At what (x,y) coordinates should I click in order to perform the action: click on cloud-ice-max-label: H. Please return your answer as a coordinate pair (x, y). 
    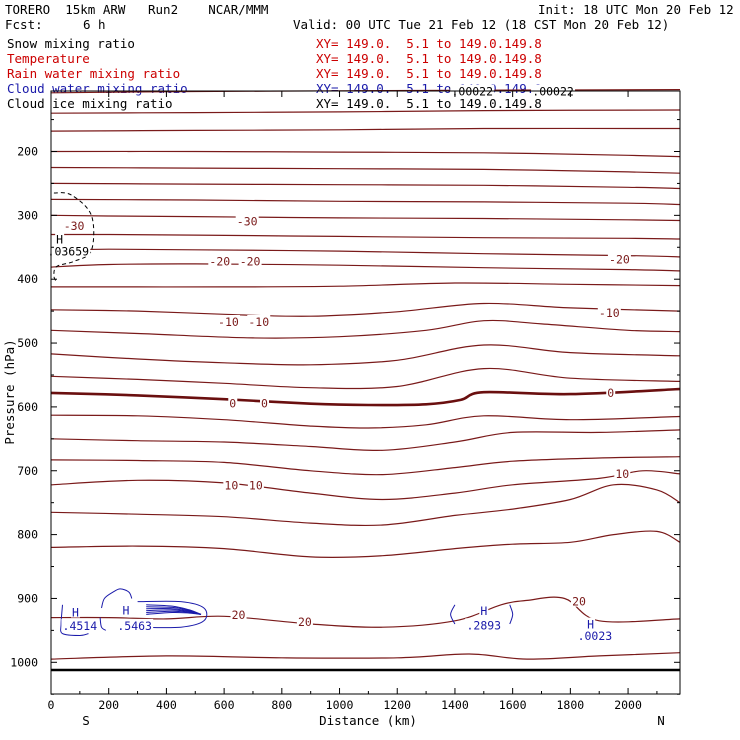
    Looking at the image, I should click on (59, 240).